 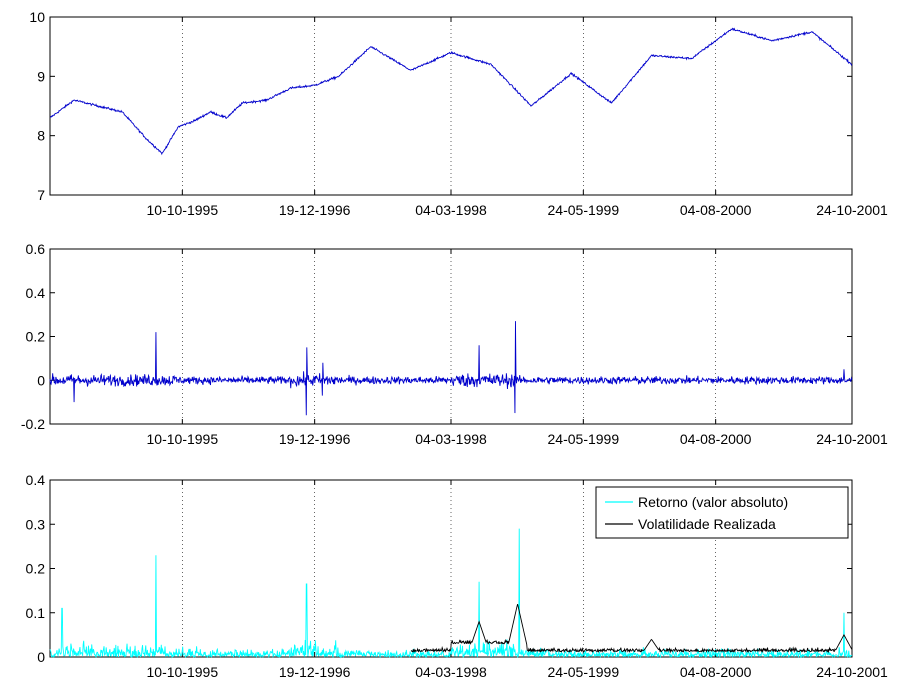 I want to click on legend-box, so click(x=722, y=512).